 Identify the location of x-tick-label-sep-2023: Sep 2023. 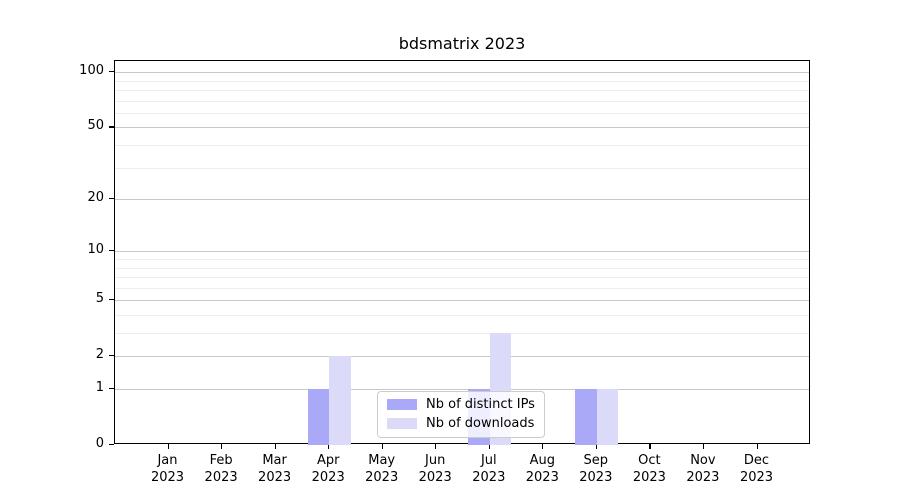
(596, 469).